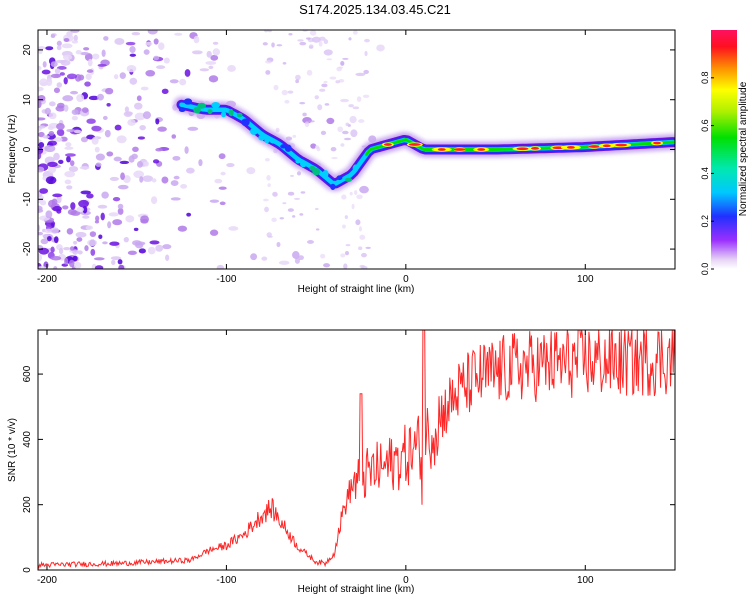  I want to click on snr-x-tick-label: 0, so click(406, 580).